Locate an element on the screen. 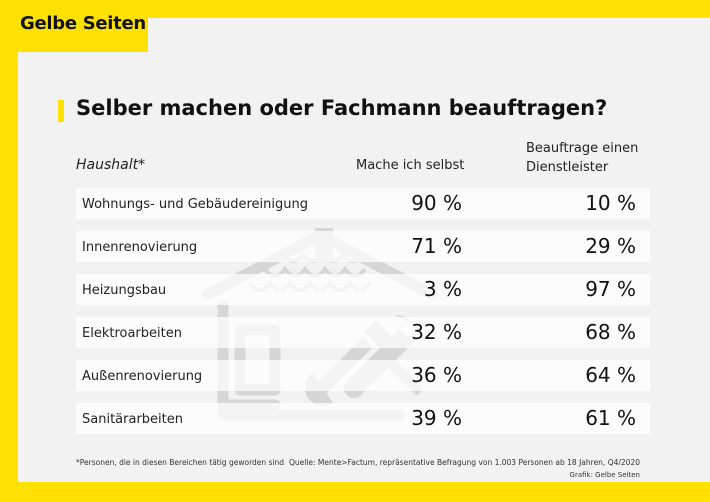  graphic-credit: Grafik: Gelbe Seiten is located at coordinates (604, 475).